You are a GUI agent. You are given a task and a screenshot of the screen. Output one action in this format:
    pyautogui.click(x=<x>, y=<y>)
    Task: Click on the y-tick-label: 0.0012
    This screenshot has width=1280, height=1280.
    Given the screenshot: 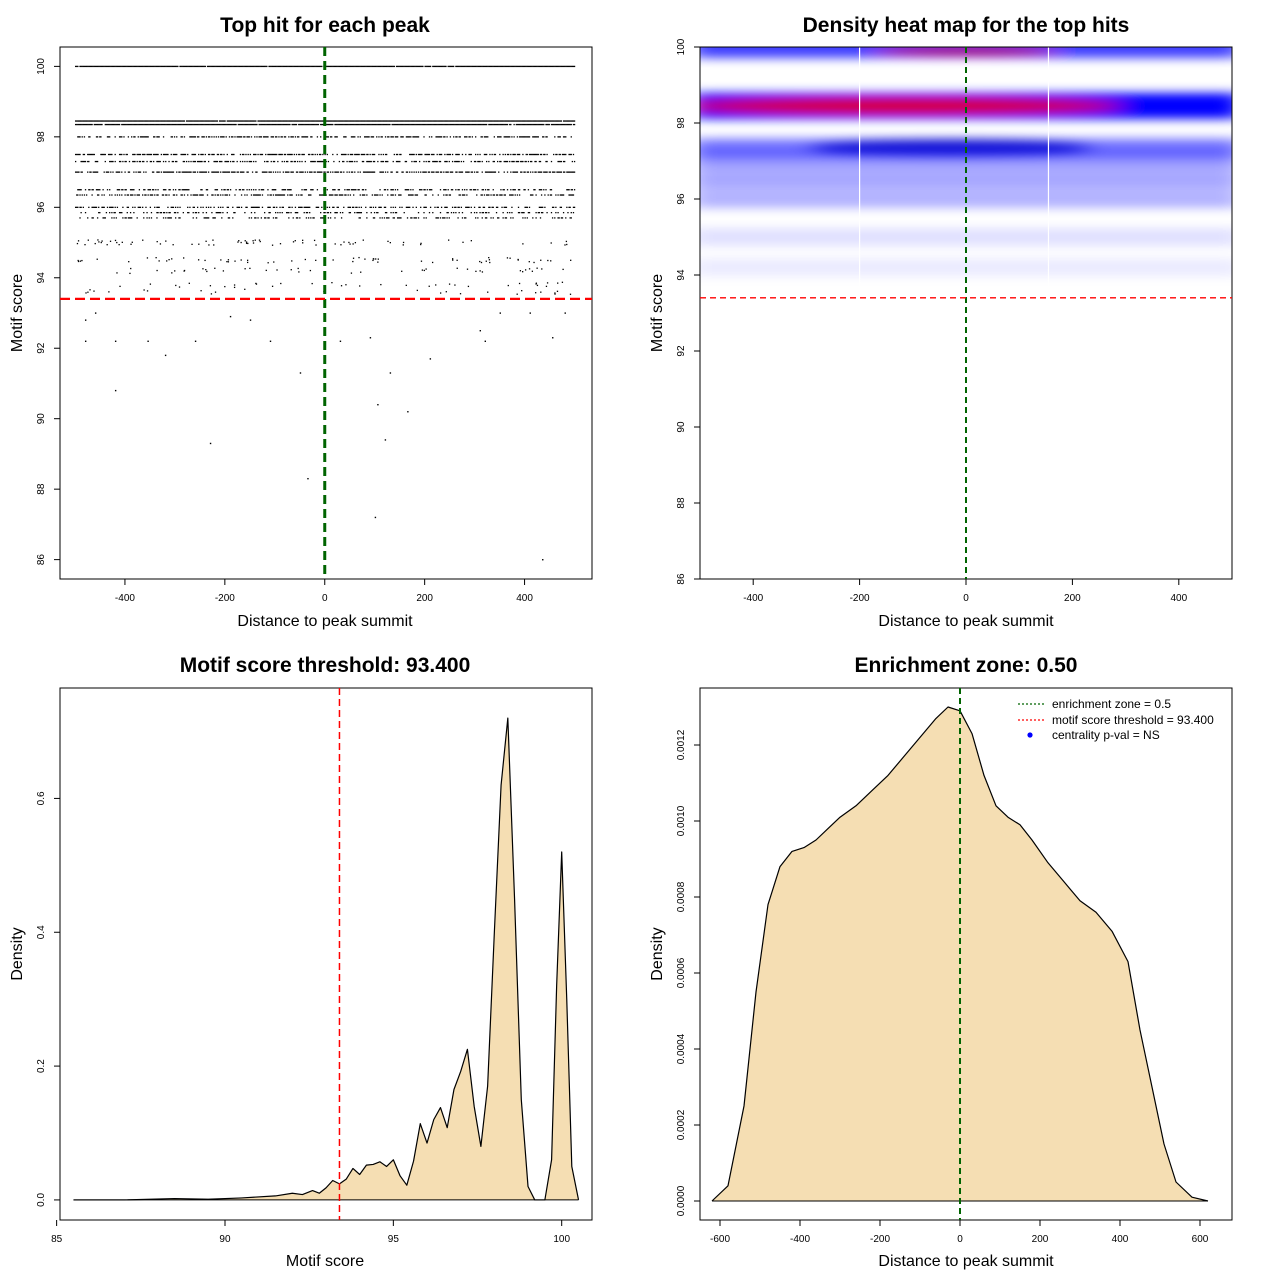 What is the action you would take?
    pyautogui.click(x=681, y=744)
    